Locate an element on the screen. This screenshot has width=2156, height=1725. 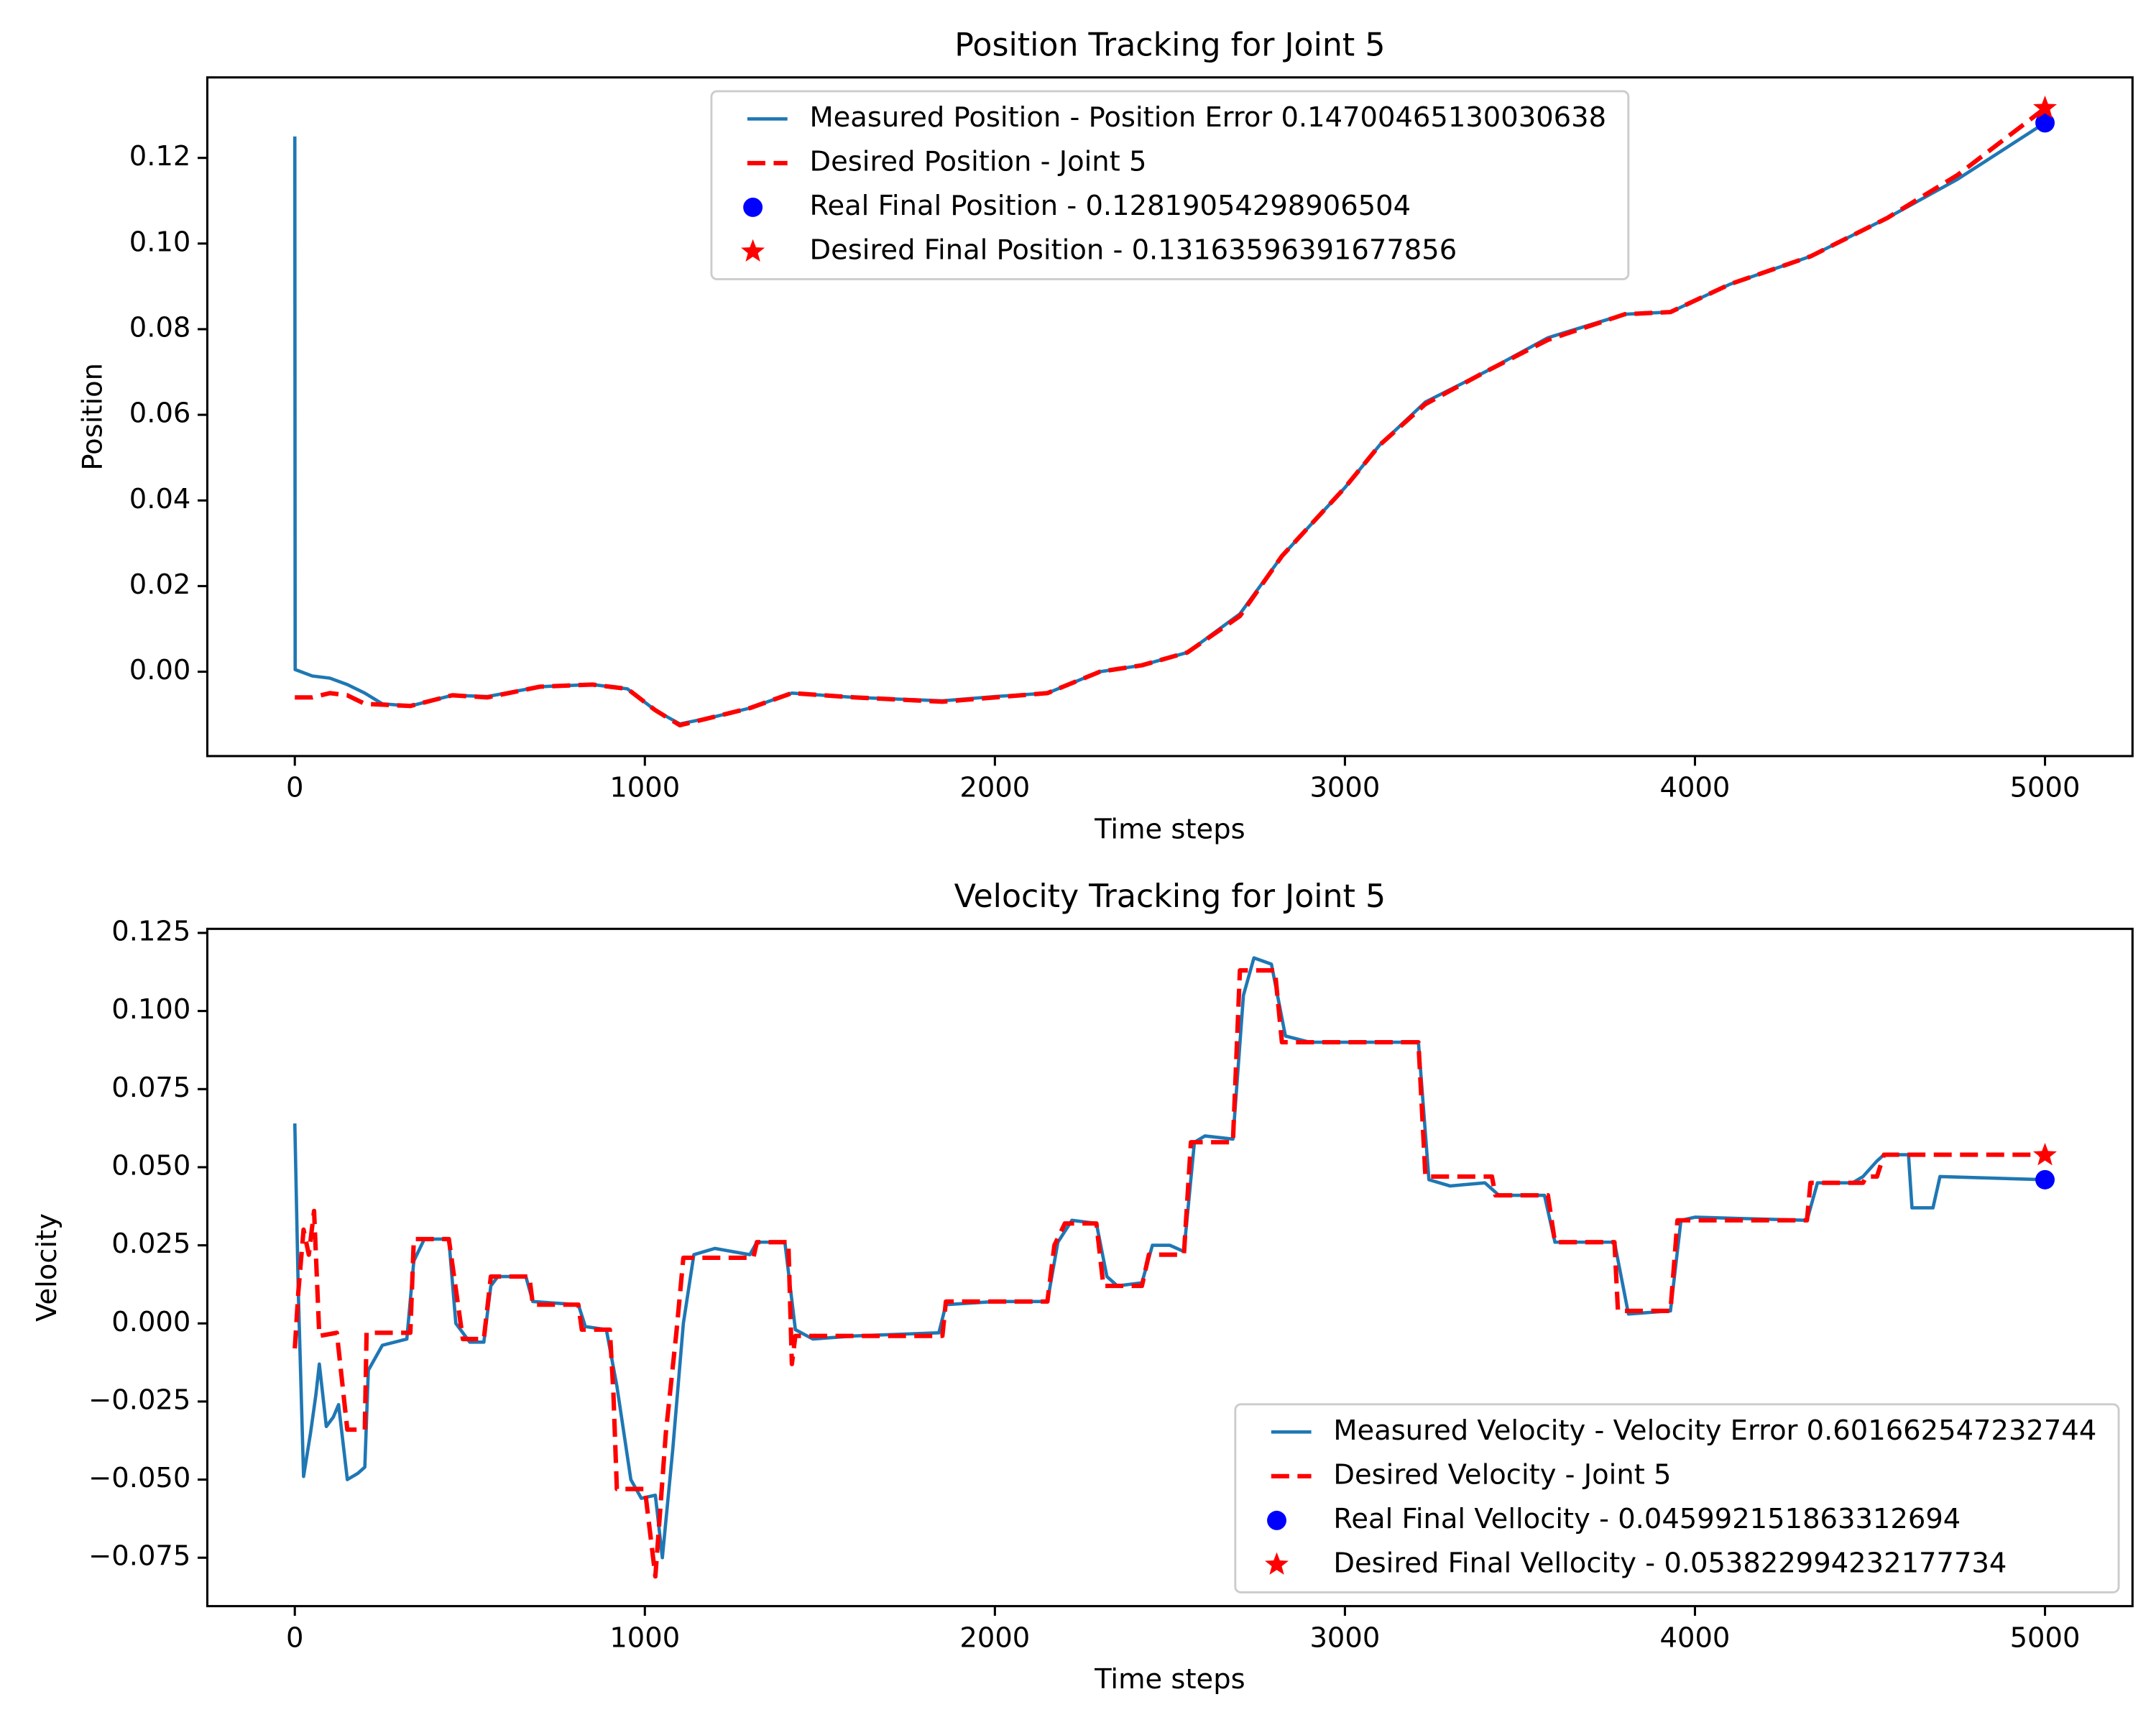
y-tick-label: 0.08 is located at coordinates (160, 327).